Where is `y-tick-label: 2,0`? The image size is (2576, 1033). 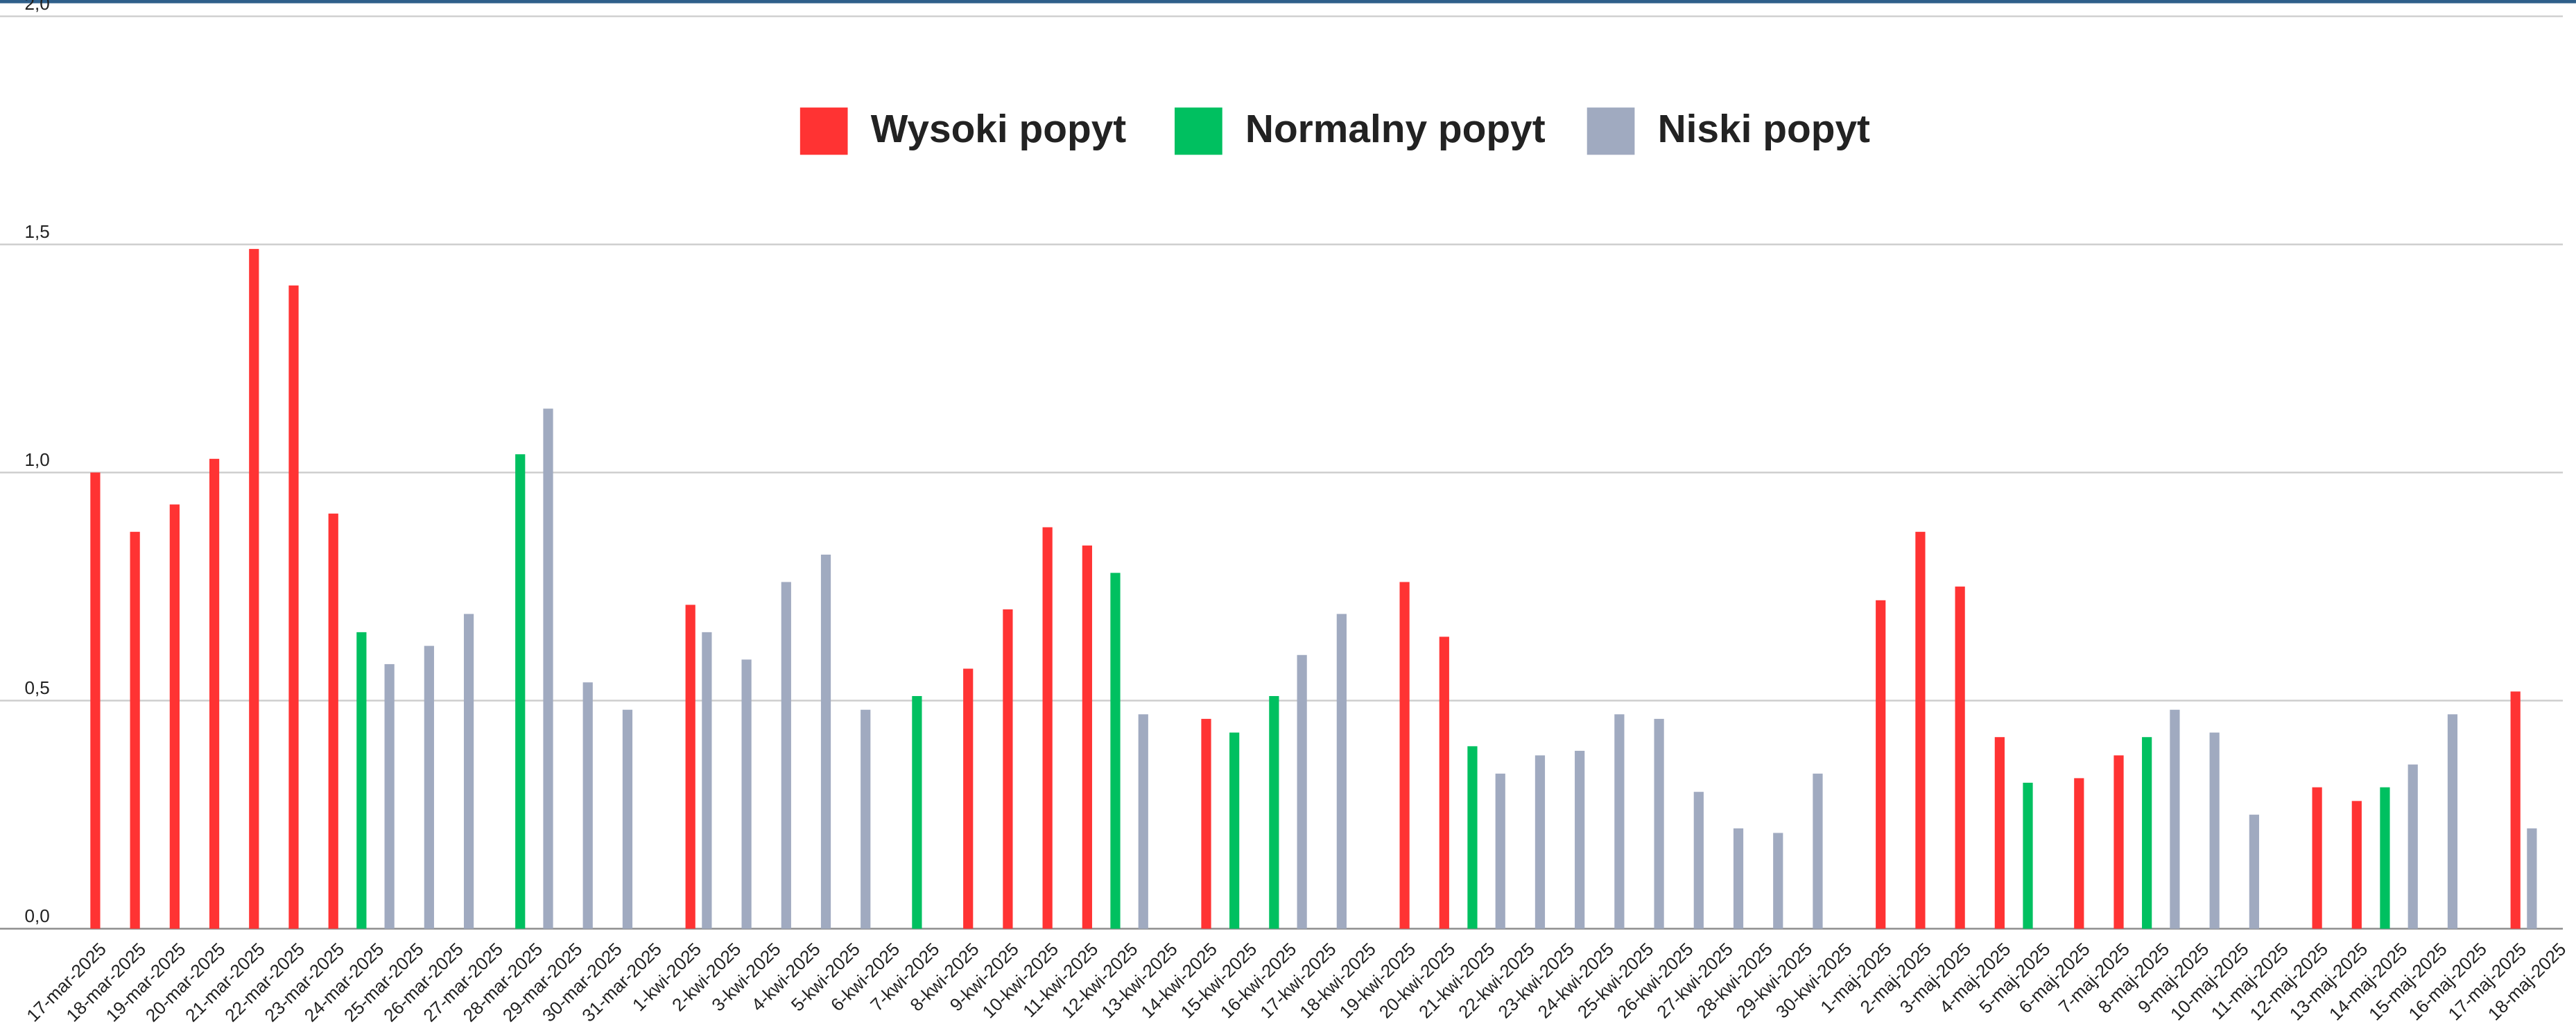
y-tick-label: 2,0 is located at coordinates (37, 7).